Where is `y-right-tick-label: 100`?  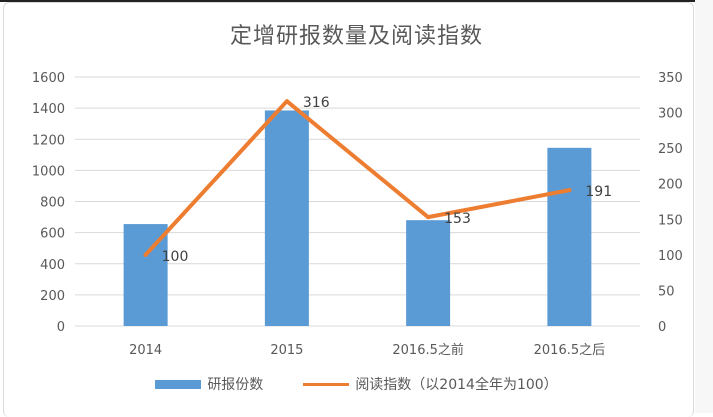 y-right-tick-label: 100 is located at coordinates (670, 256).